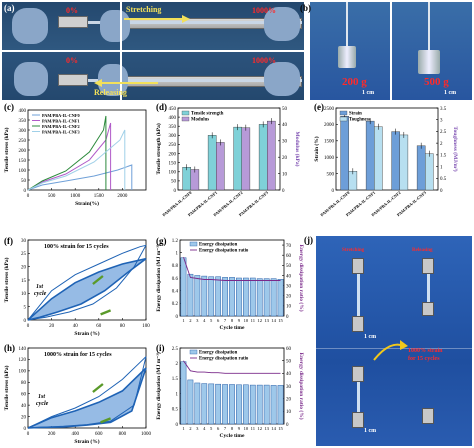  I want to click on first-cycle-label: 1st, so click(42, 397).